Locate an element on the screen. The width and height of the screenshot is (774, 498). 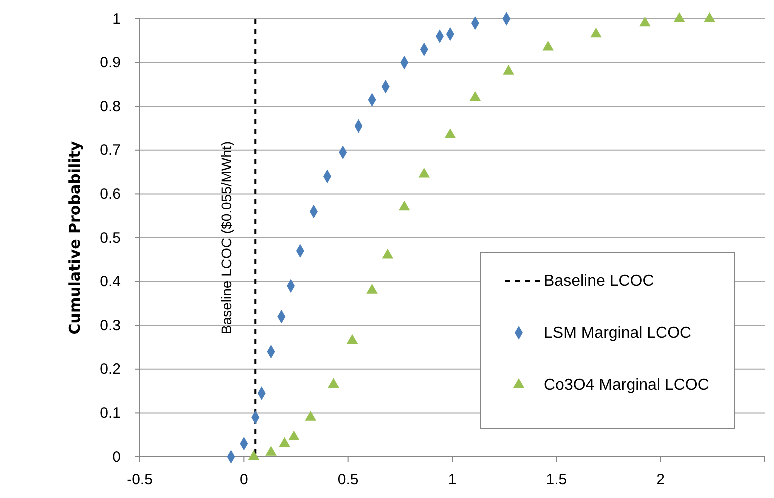
y-tick-label: 0.9 is located at coordinates (110, 63).